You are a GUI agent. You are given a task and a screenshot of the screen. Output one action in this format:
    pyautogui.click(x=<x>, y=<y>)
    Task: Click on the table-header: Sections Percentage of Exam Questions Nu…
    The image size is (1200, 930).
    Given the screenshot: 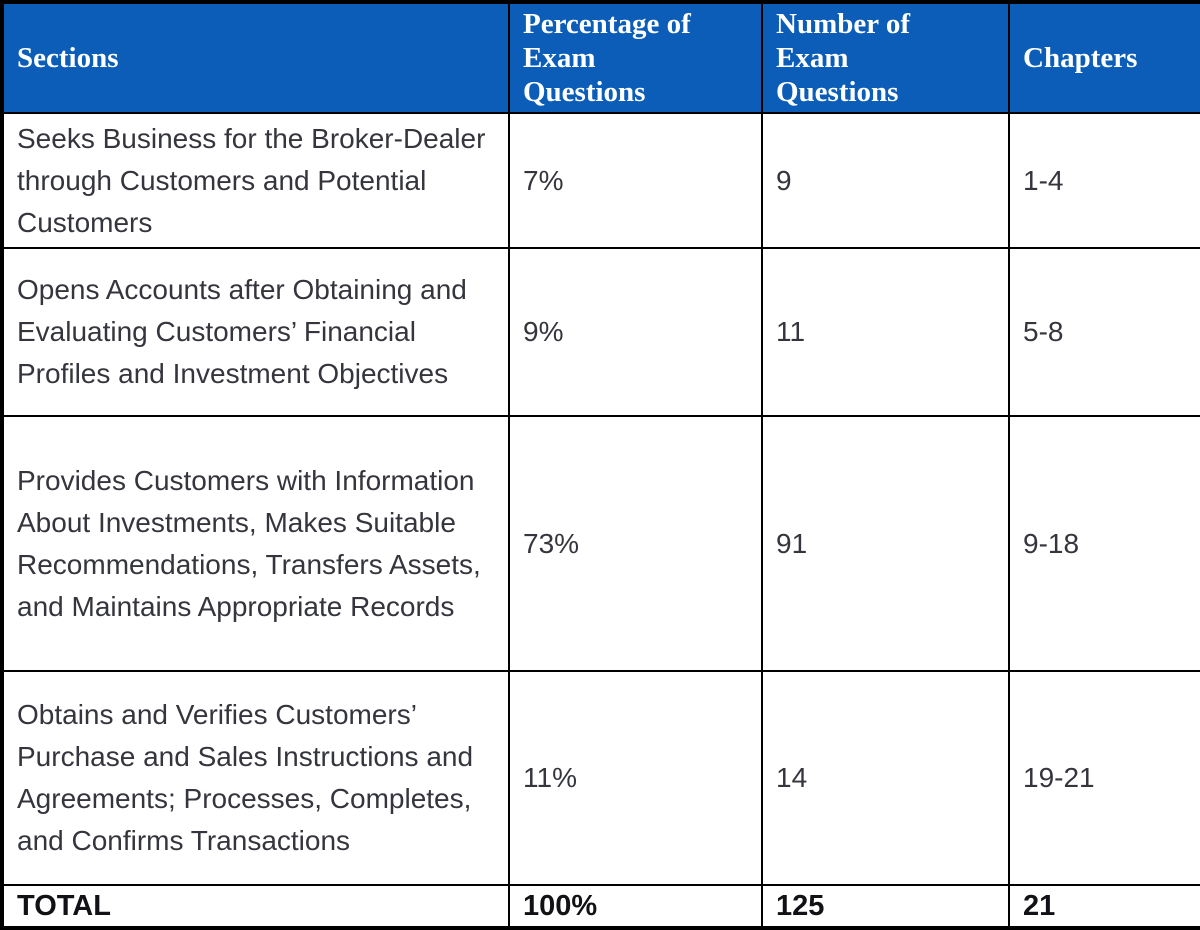 What is the action you would take?
    pyautogui.click(x=600, y=57)
    